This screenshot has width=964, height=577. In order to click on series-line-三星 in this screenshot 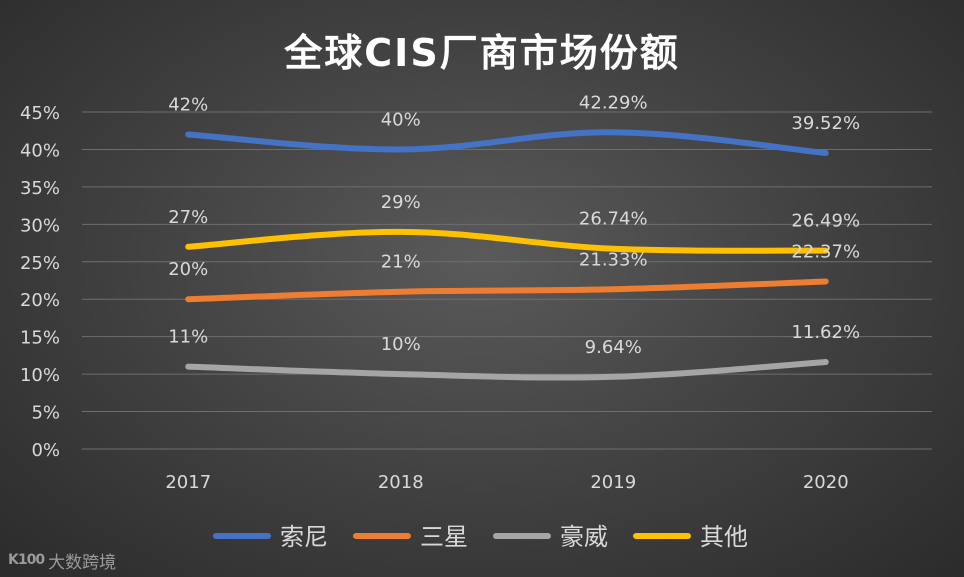, I will do `click(507, 290)`.